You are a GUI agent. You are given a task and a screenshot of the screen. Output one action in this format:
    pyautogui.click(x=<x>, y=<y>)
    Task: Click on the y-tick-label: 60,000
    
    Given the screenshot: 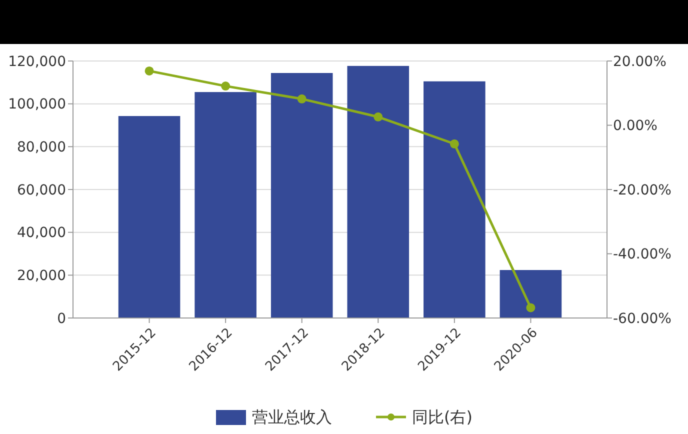 What is the action you would take?
    pyautogui.click(x=41, y=190)
    